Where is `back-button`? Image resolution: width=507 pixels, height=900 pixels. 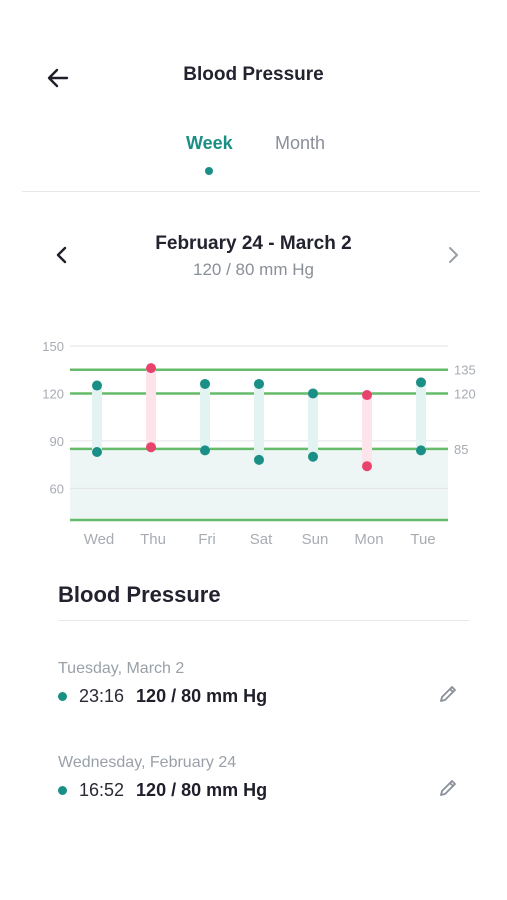
back-button is located at coordinates (58, 78).